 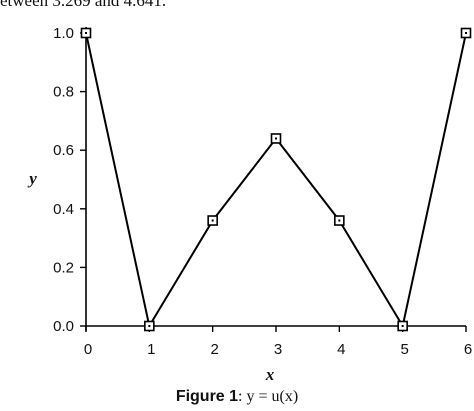 What do you see at coordinates (268, 396) in the screenshot?
I see `figure-caption-text: : y = u(x)` at bounding box center [268, 396].